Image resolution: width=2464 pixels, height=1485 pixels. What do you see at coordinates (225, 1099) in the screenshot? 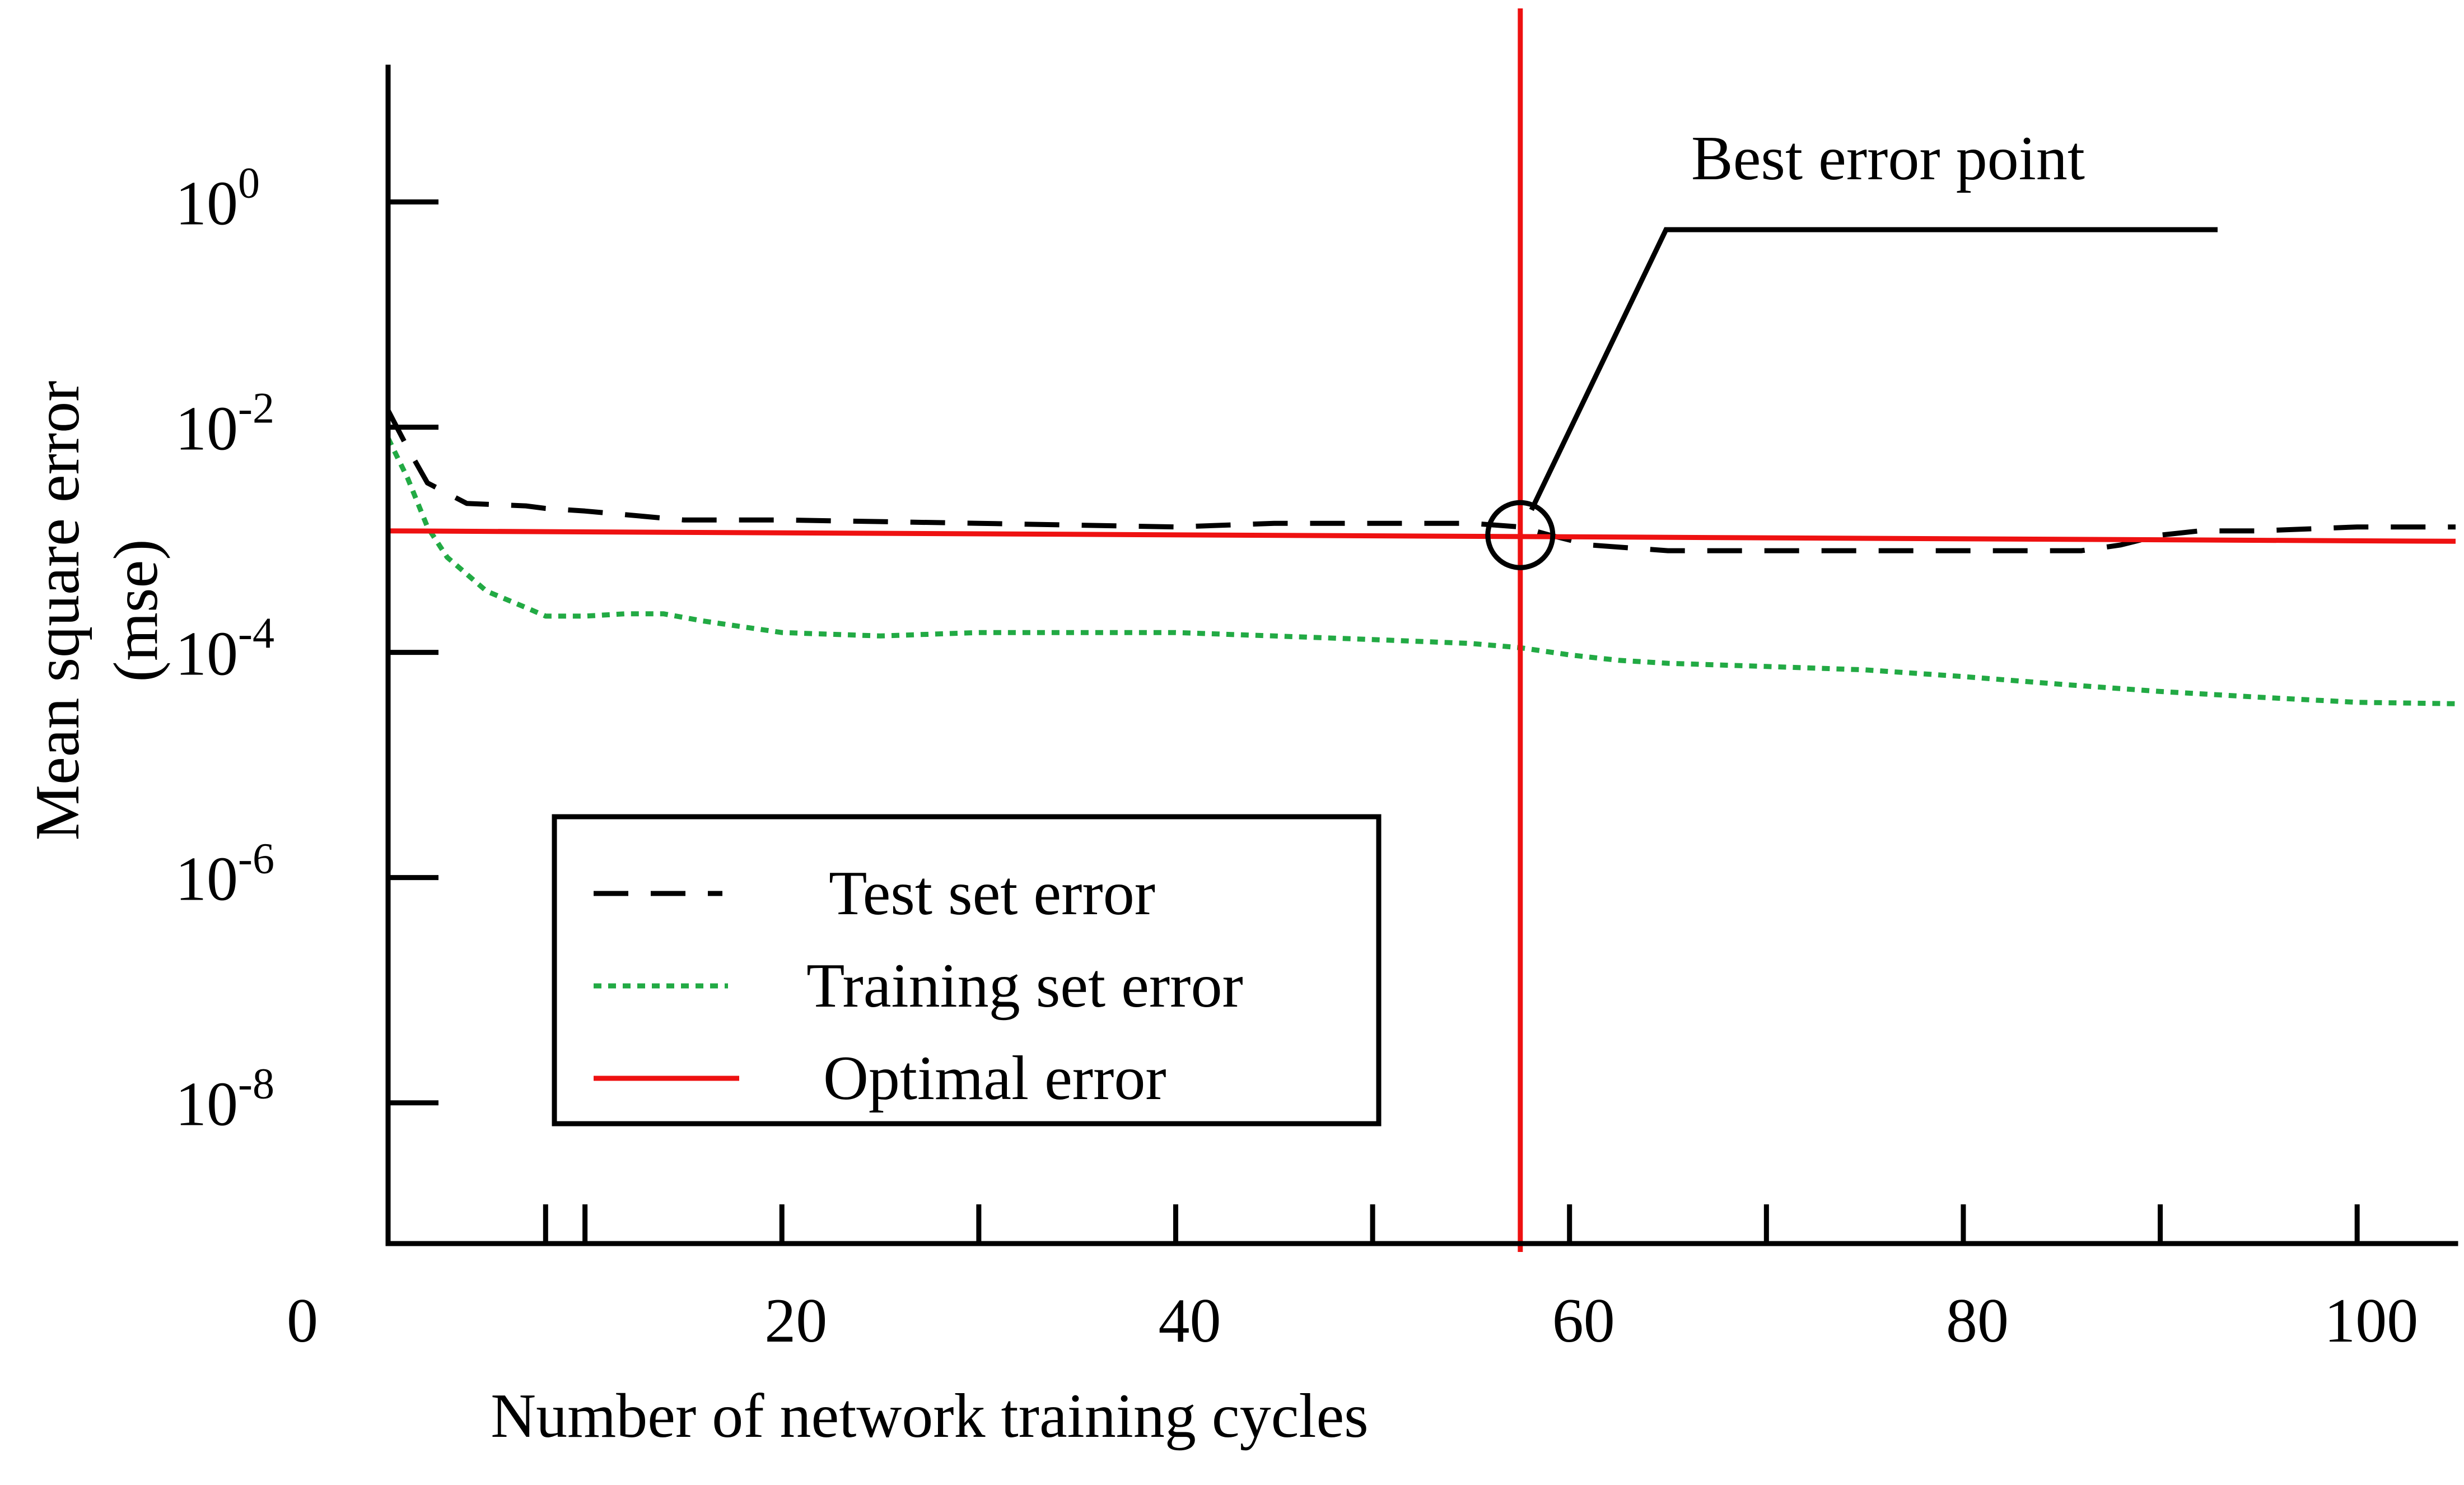
I see `y-tick-label: 10⁻⁸` at bounding box center [225, 1099].